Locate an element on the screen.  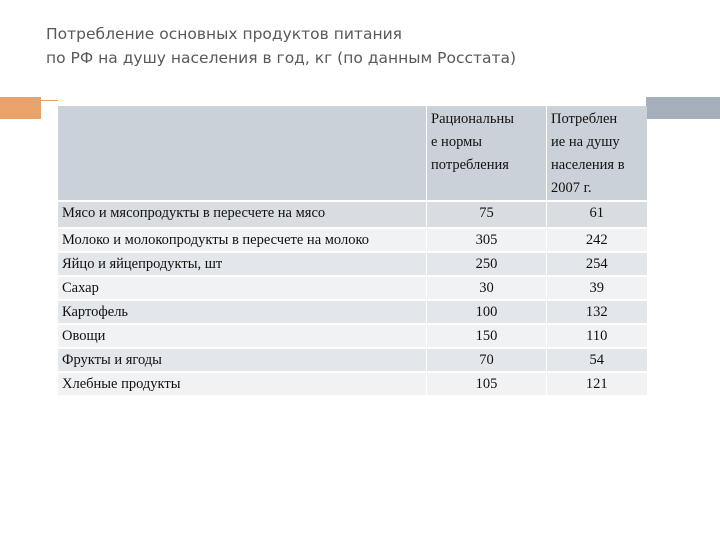
table-row: Фрукты и ягоды 70 54 is located at coordinates (352, 360).